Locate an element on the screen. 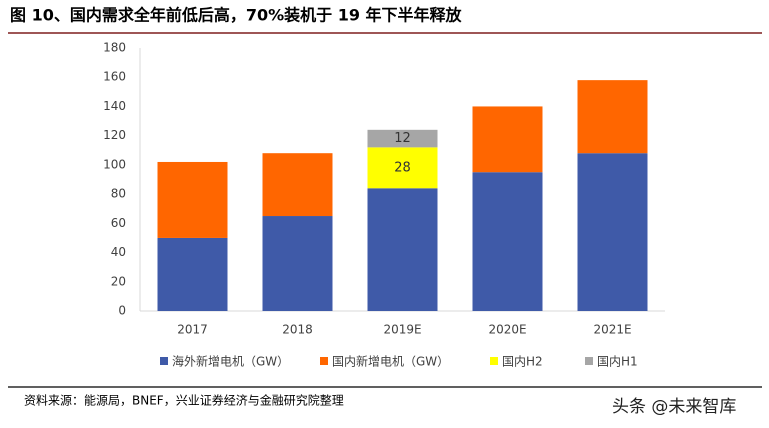  data-label: 12 is located at coordinates (402, 138).